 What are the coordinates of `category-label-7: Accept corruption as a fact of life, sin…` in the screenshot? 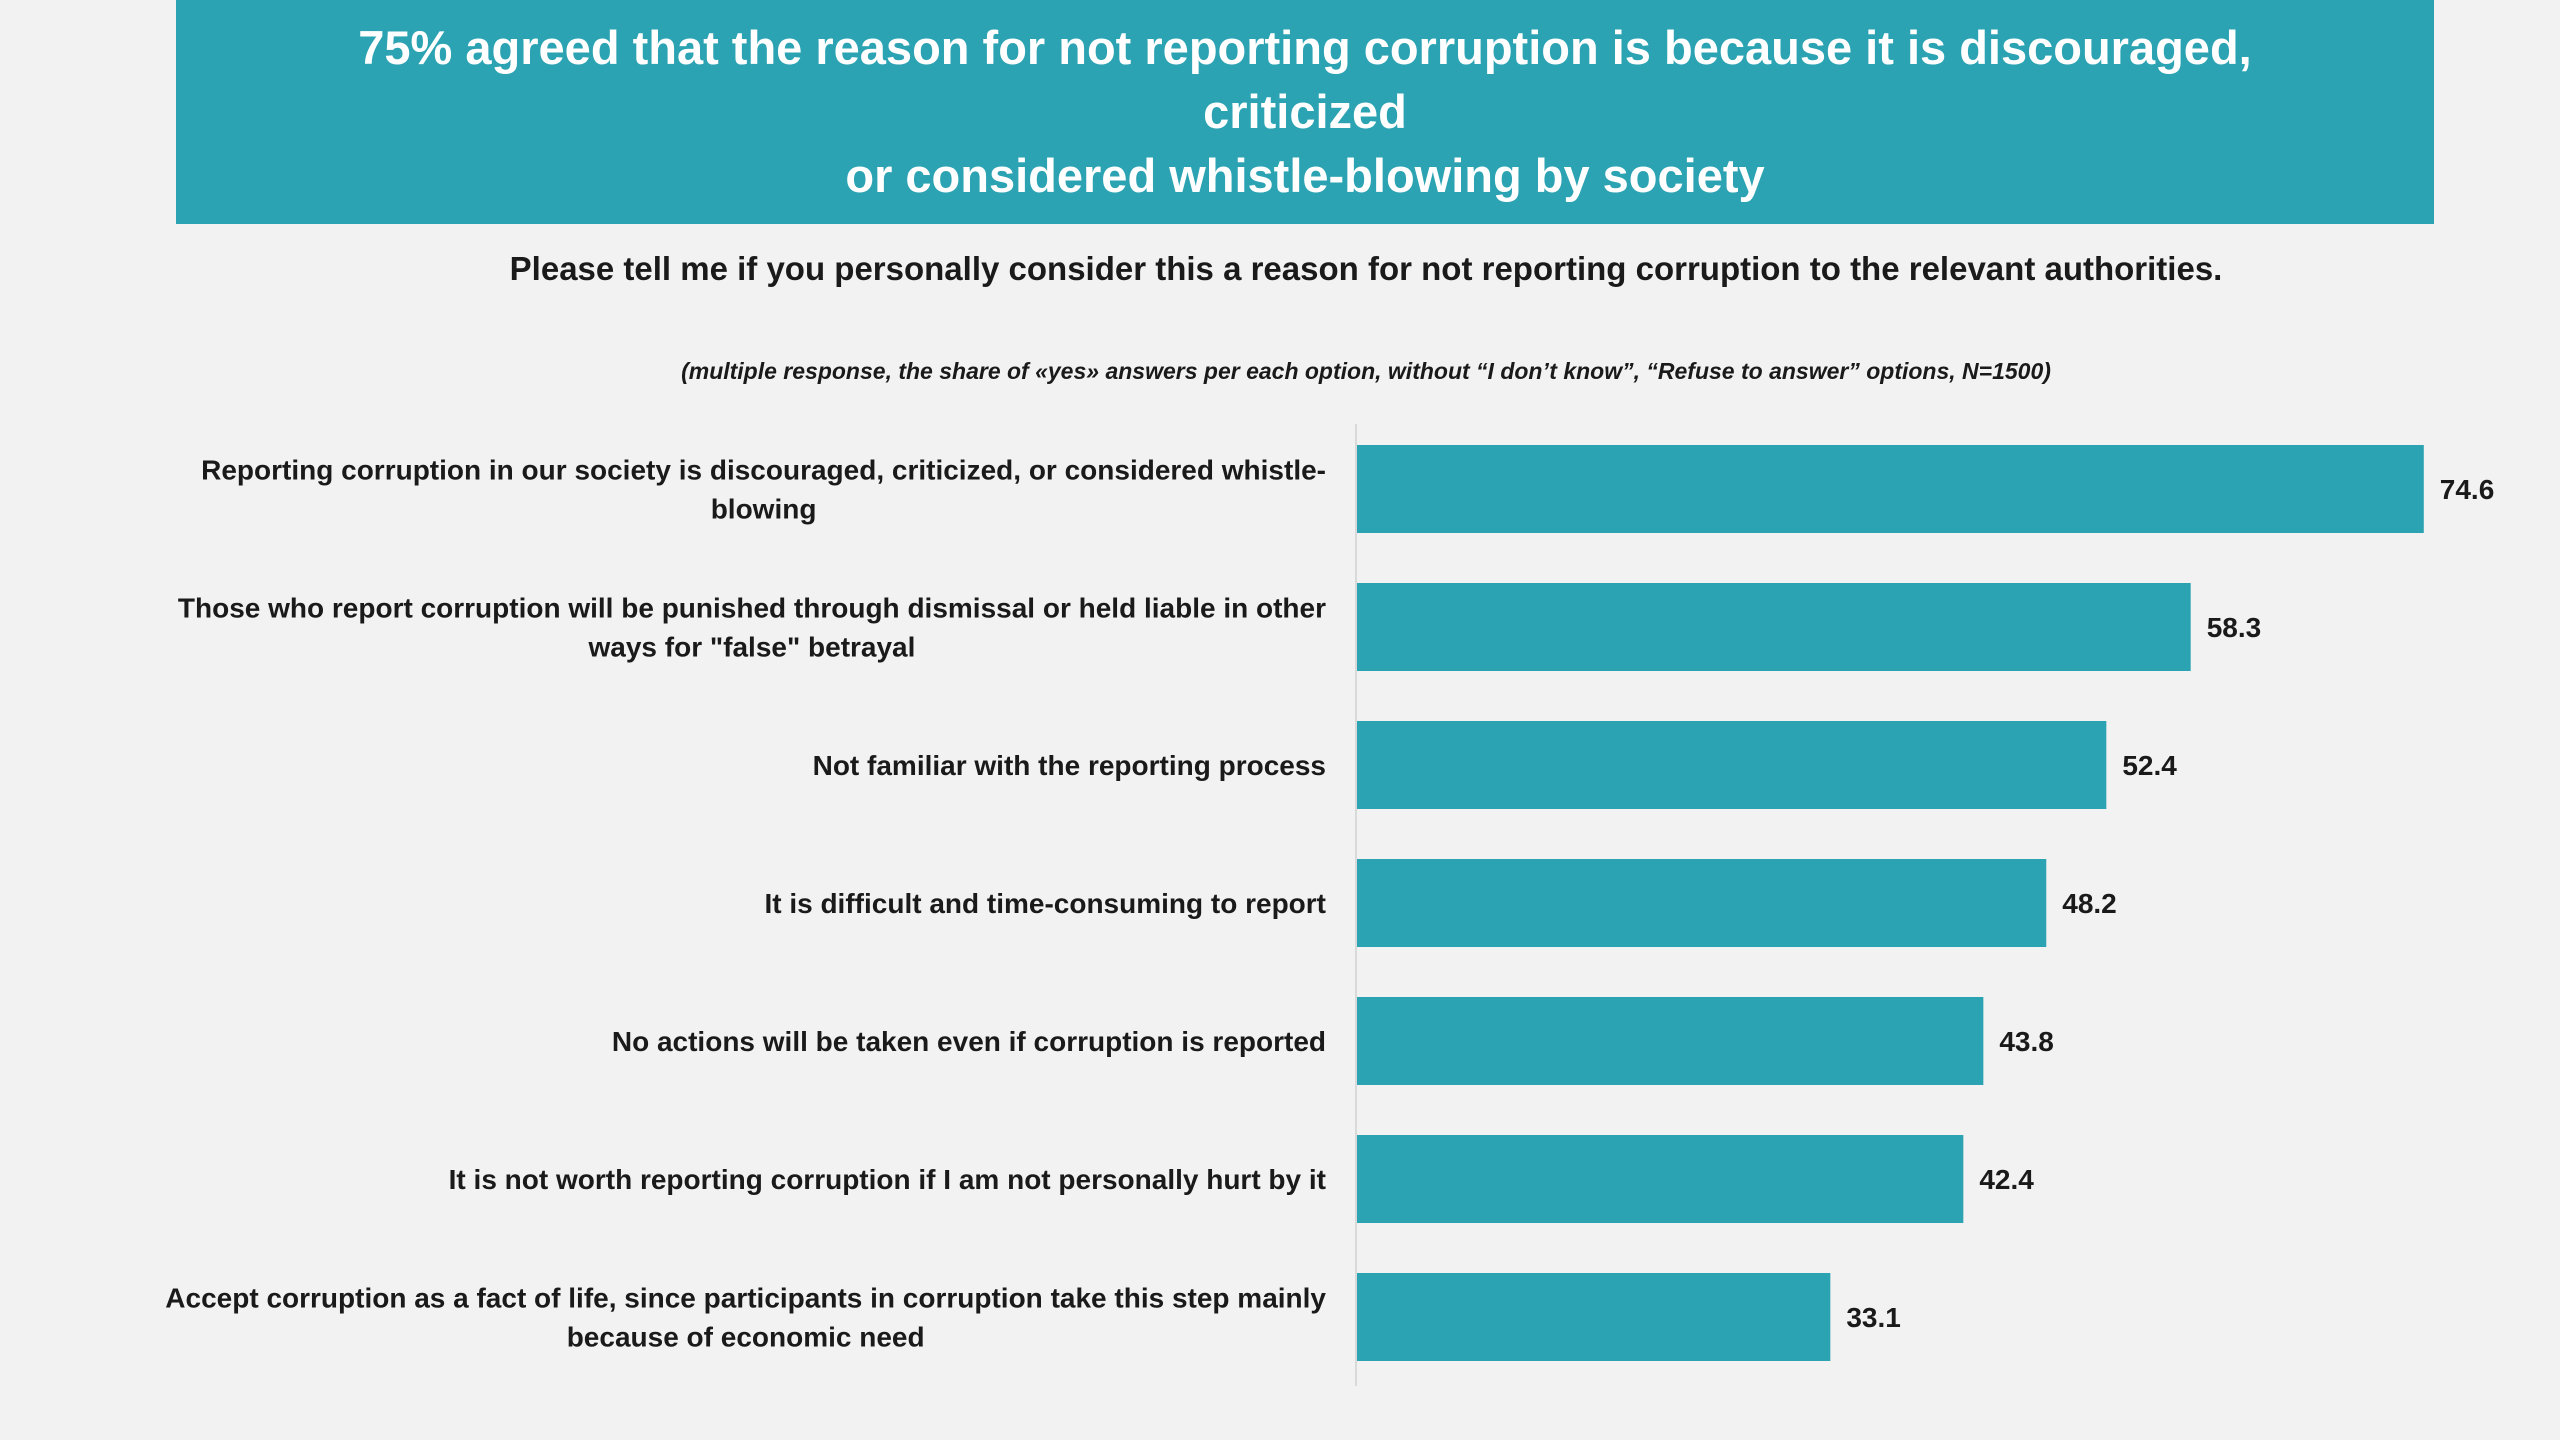 It's located at (745, 1298).